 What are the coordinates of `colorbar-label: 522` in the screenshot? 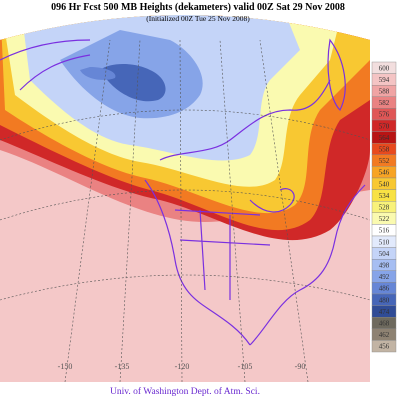 It's located at (384, 219).